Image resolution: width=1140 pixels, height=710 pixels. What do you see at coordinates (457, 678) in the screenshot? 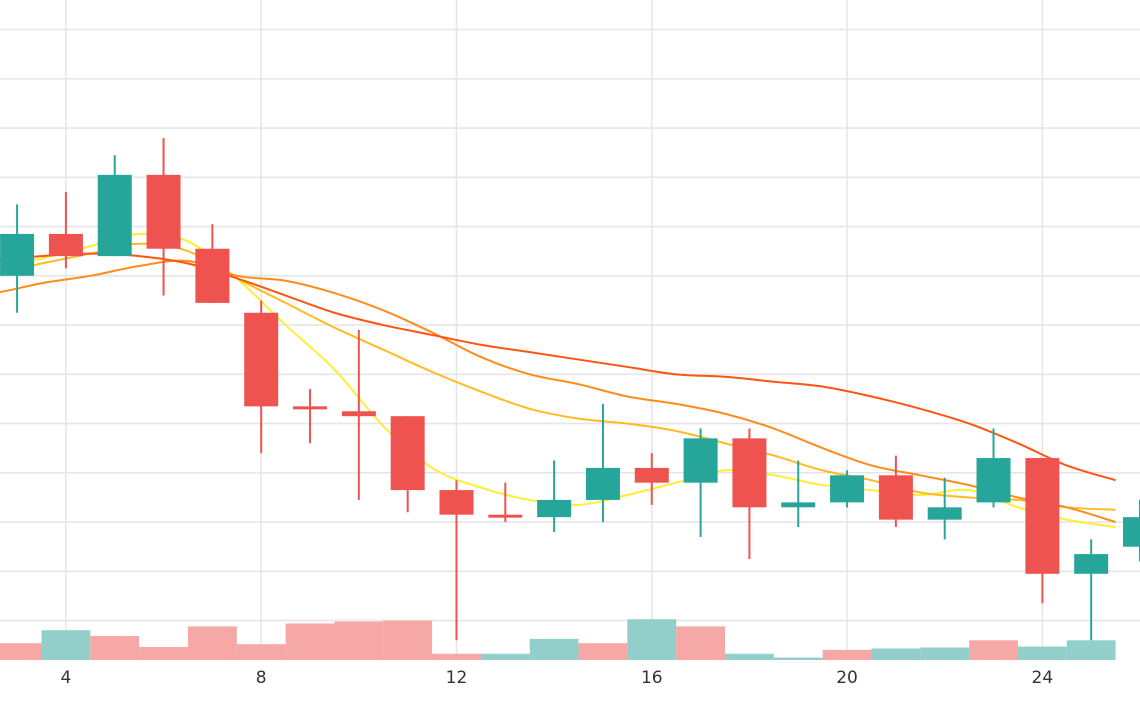
I see `x-tick-label: 12` at bounding box center [457, 678].